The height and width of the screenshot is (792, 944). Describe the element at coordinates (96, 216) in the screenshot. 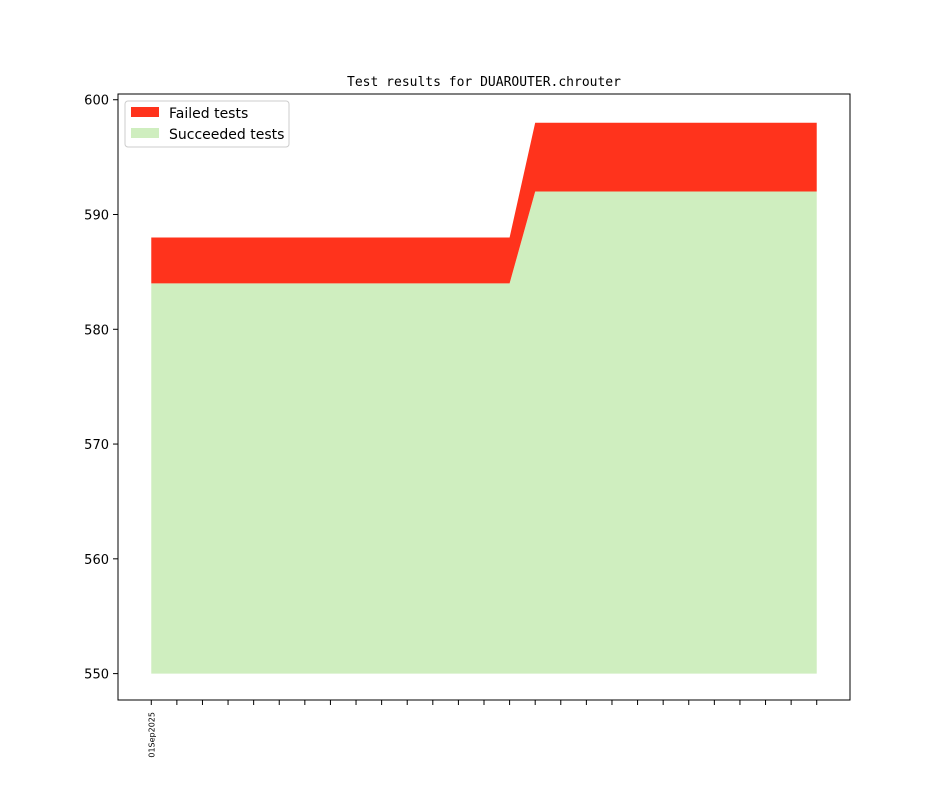

I see `y-tick-label: 590` at that location.